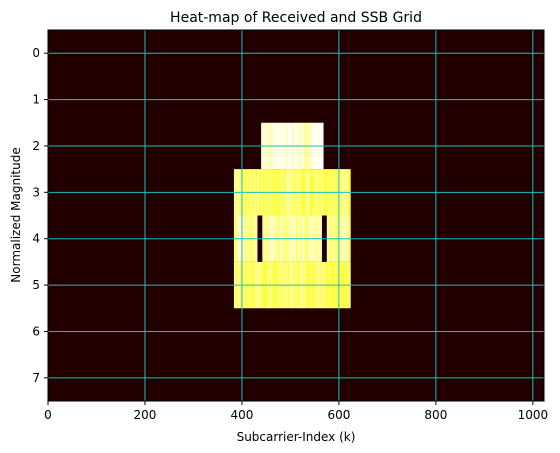  Describe the element at coordinates (296, 411) in the screenshot. I see `x-axis-ticks: 0 200 400 600 800 1000` at that location.